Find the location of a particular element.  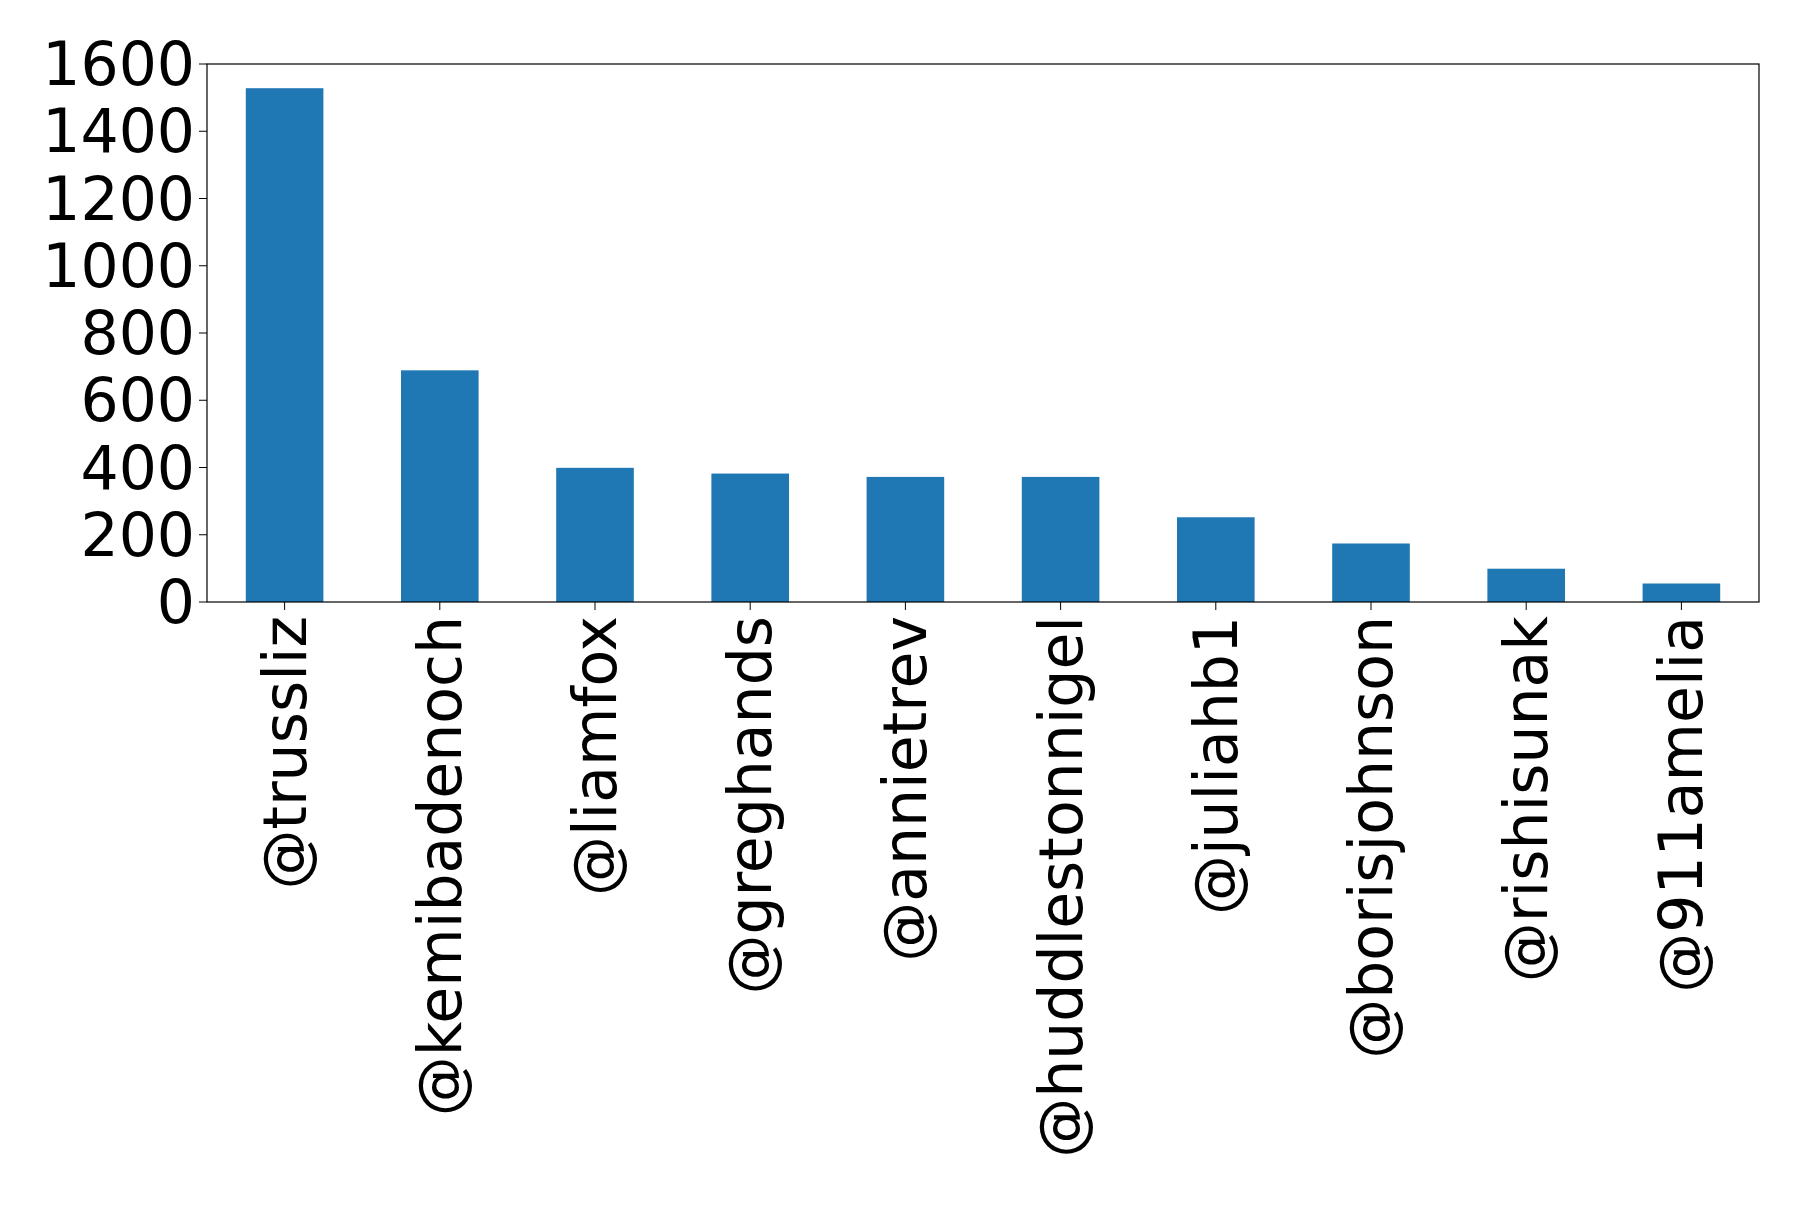

x-tick-label: @trussliz is located at coordinates (284, 753).